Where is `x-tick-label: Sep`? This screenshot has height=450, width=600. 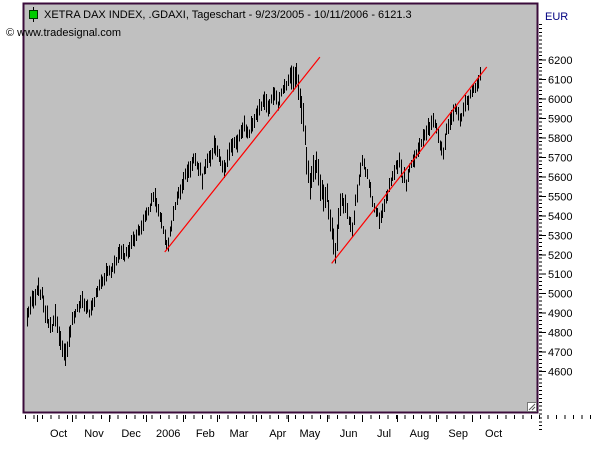 x-tick-label: Sep is located at coordinates (458, 434).